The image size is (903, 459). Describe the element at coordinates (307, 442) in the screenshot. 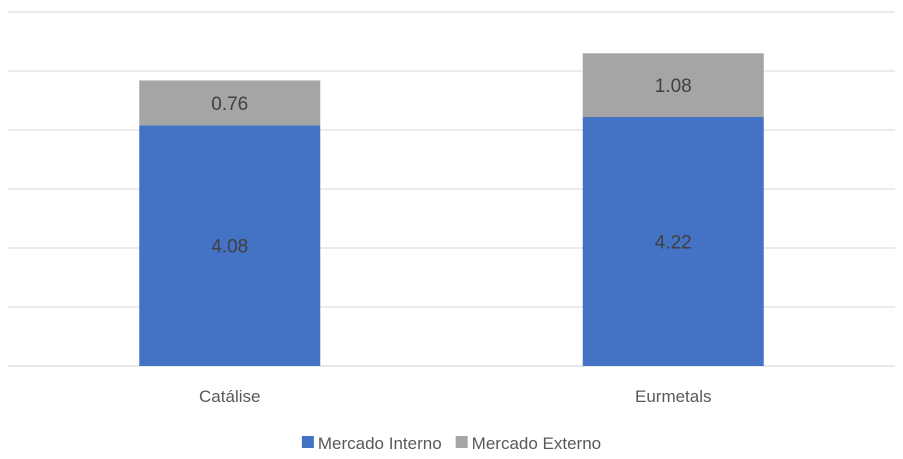

I see `legend-swatch-mercado-interno` at that location.